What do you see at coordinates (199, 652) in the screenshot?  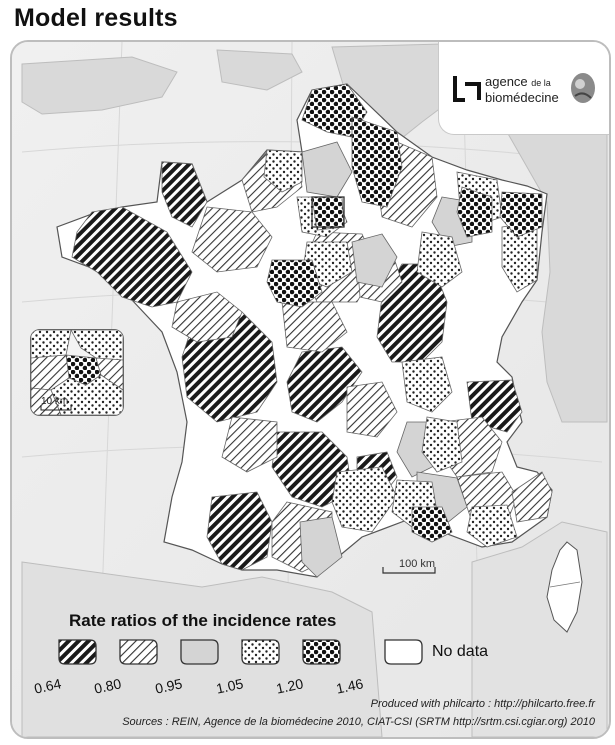 I see `legend-swatch-plain-grey` at bounding box center [199, 652].